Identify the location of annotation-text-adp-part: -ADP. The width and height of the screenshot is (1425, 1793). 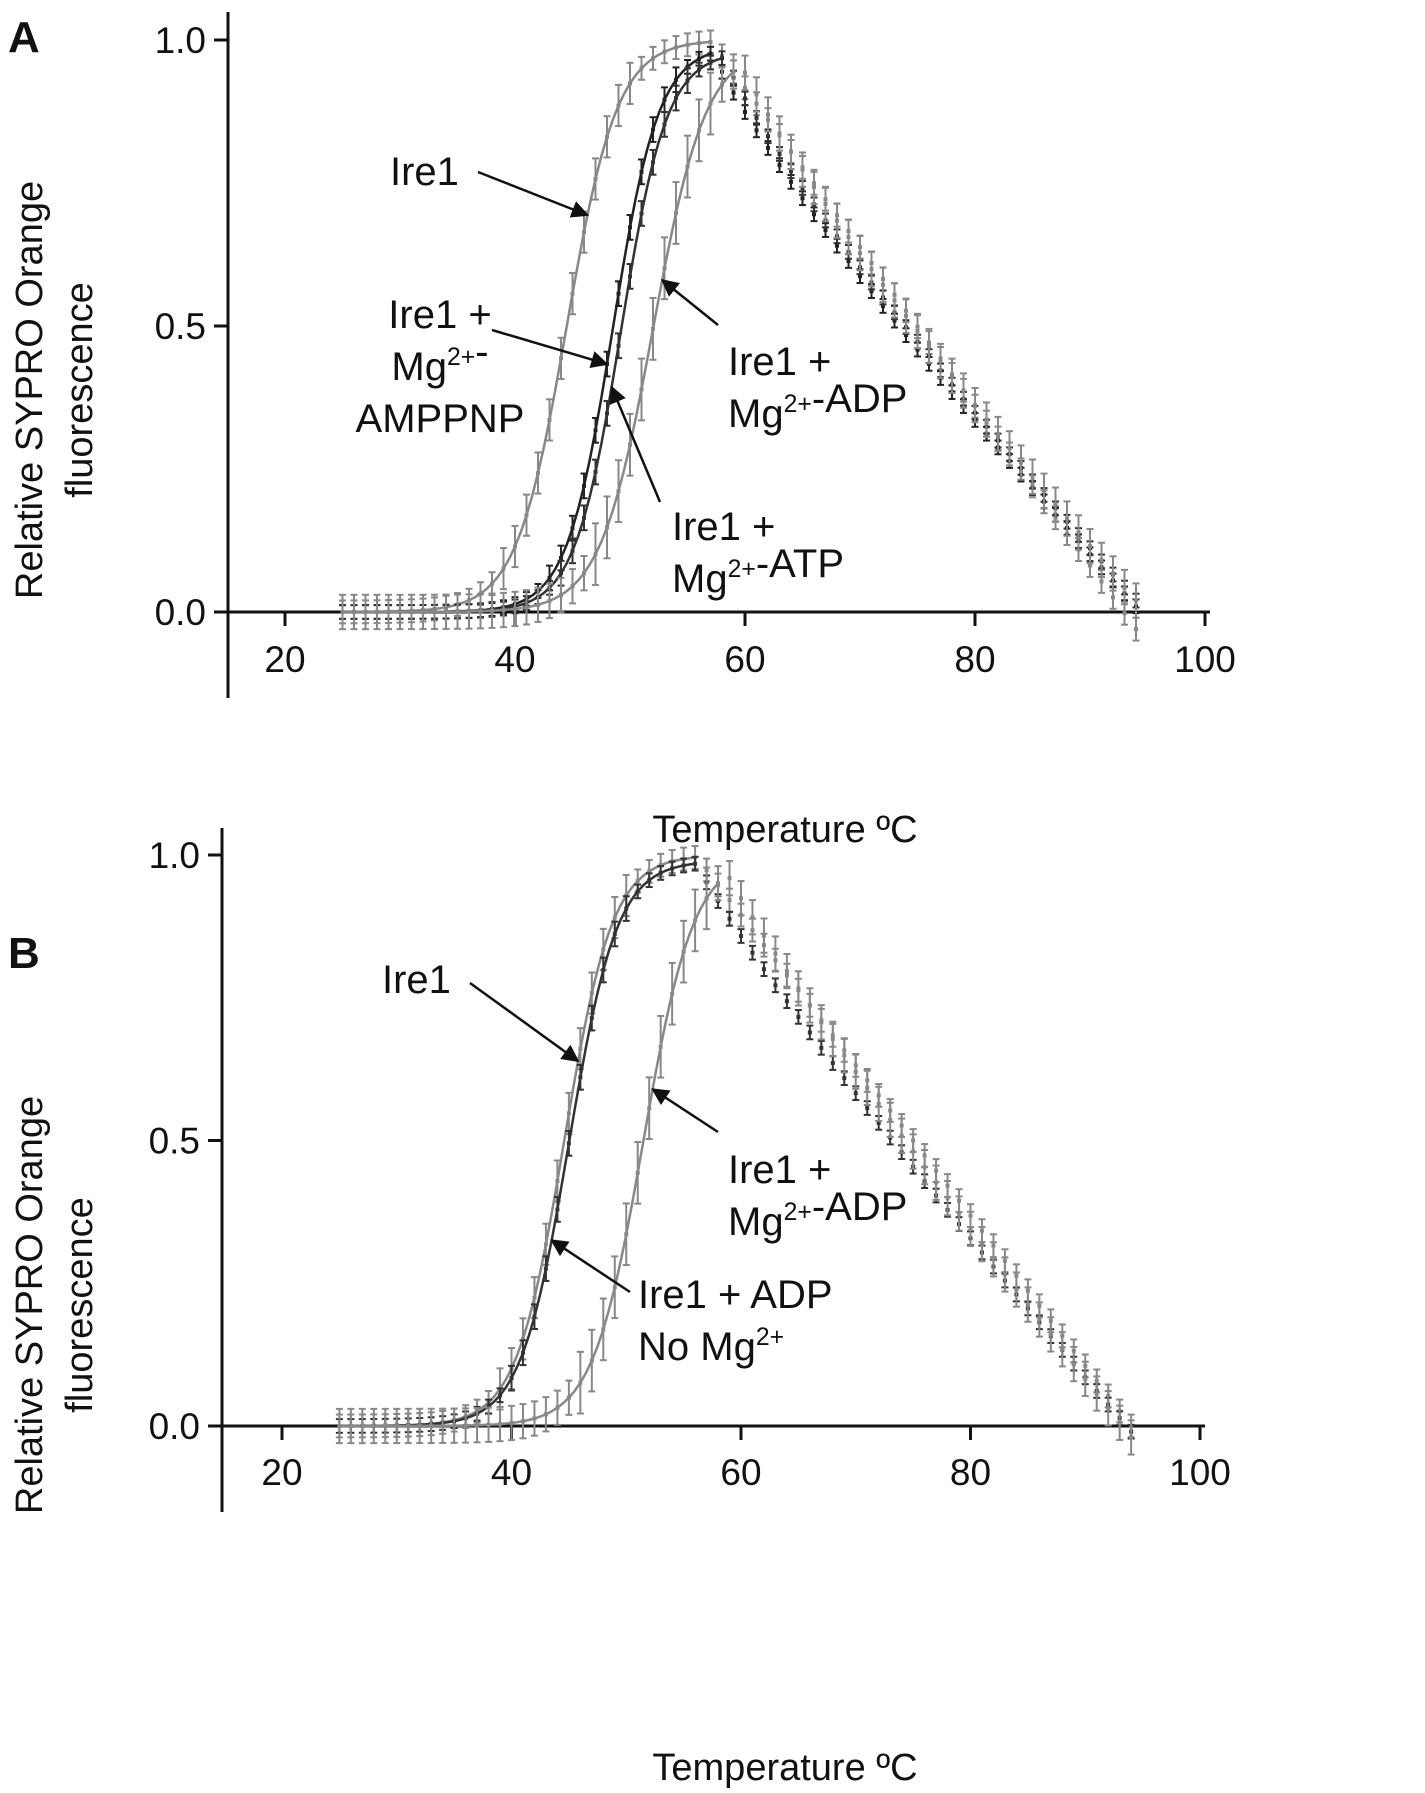
(860, 399).